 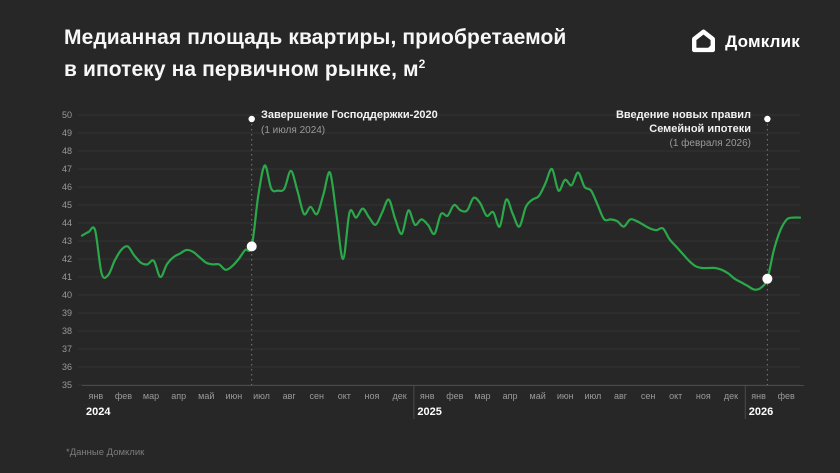 I want to click on year-label: 2026, so click(x=761, y=412).